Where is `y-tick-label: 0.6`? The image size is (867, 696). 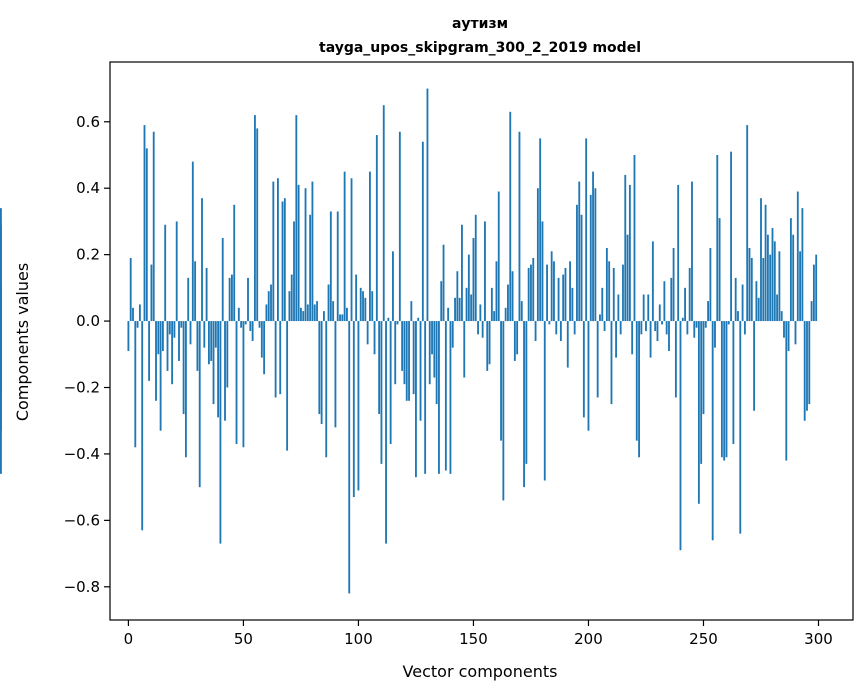
y-tick-label: 0.6 is located at coordinates (88, 122).